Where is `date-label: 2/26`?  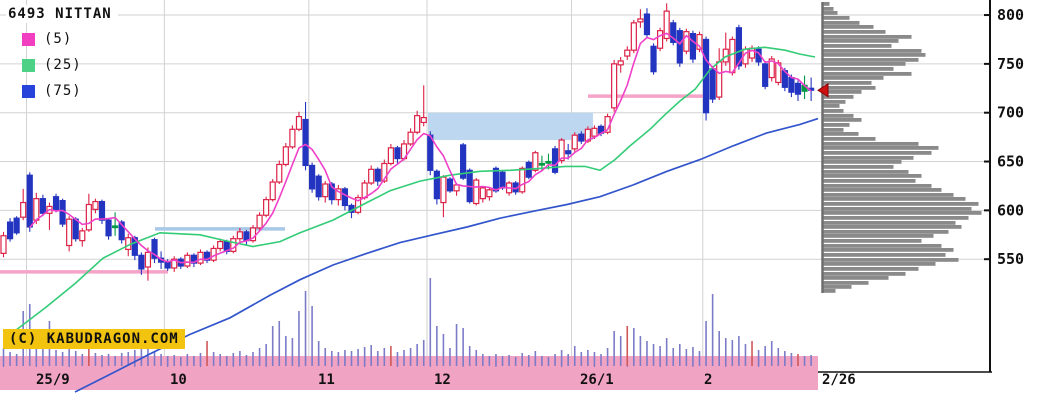
date-label: 2/26 is located at coordinates (839, 380).